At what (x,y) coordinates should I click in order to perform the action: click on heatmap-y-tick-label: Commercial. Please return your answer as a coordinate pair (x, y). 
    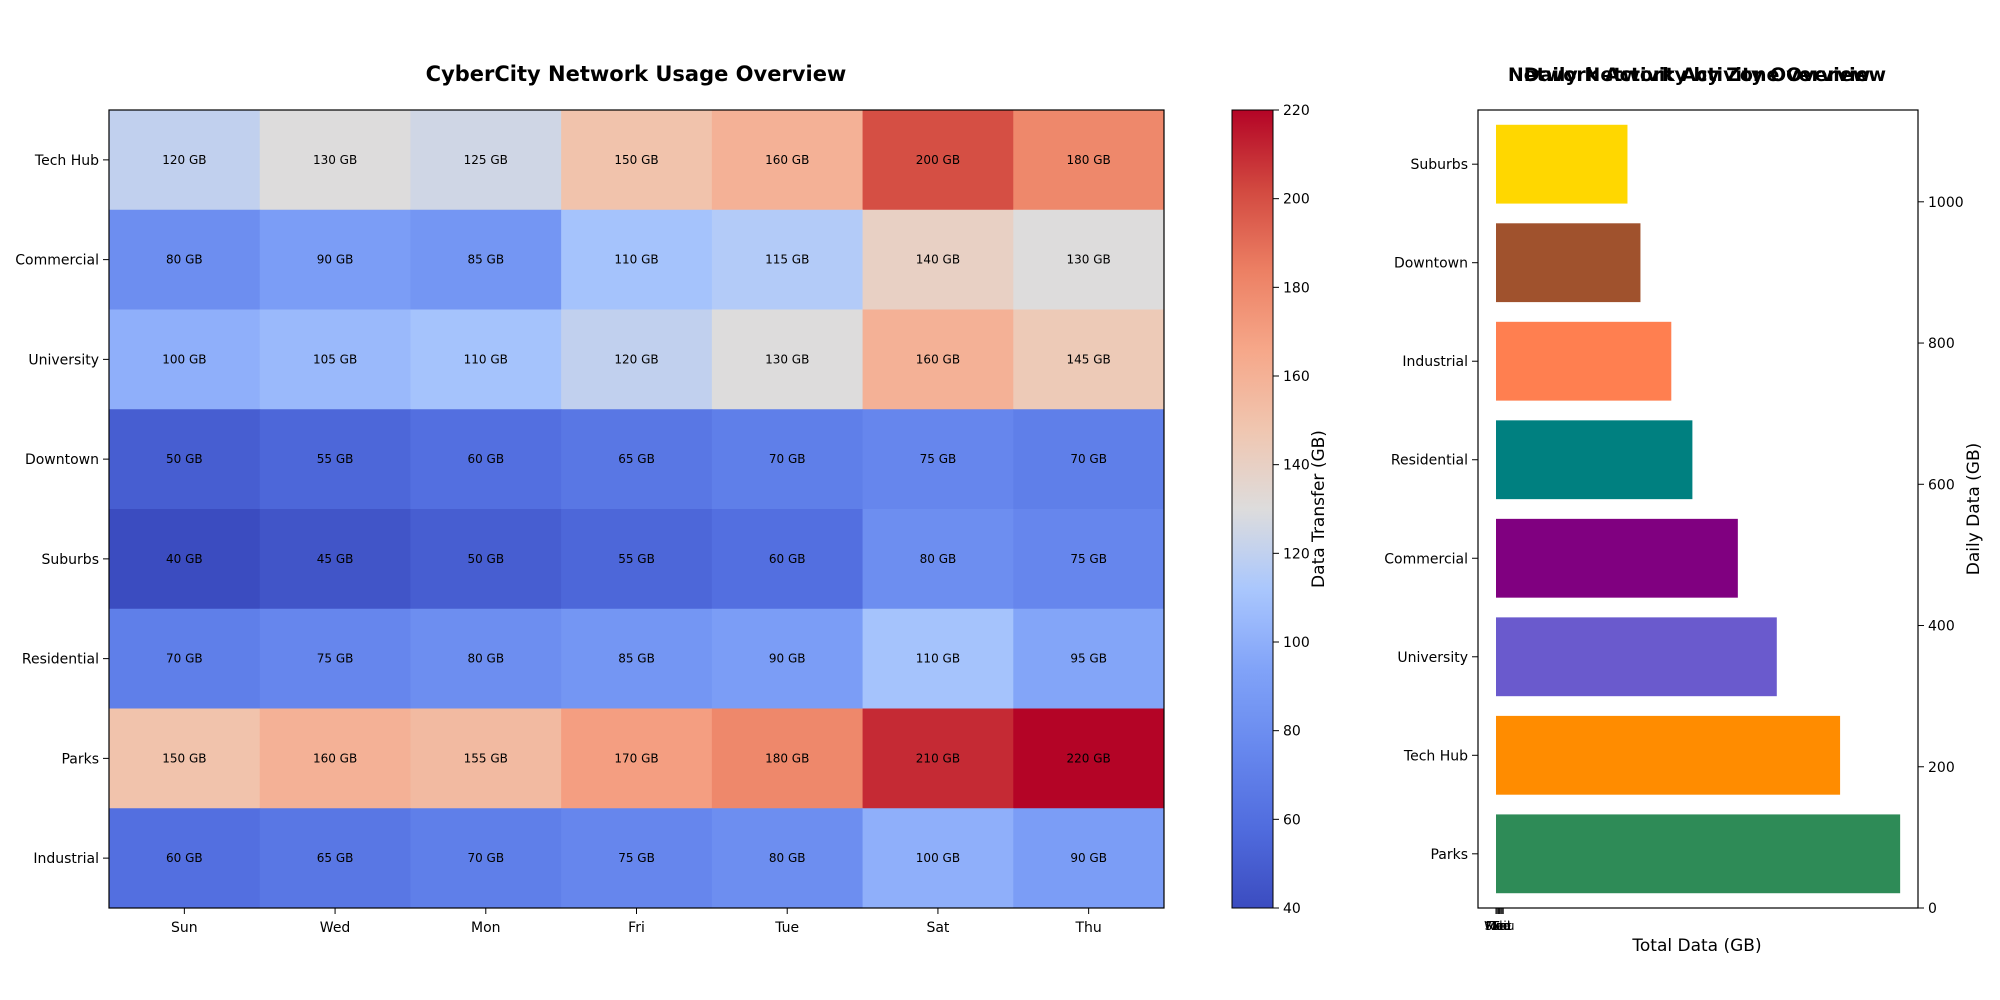
    Looking at the image, I should click on (57, 261).